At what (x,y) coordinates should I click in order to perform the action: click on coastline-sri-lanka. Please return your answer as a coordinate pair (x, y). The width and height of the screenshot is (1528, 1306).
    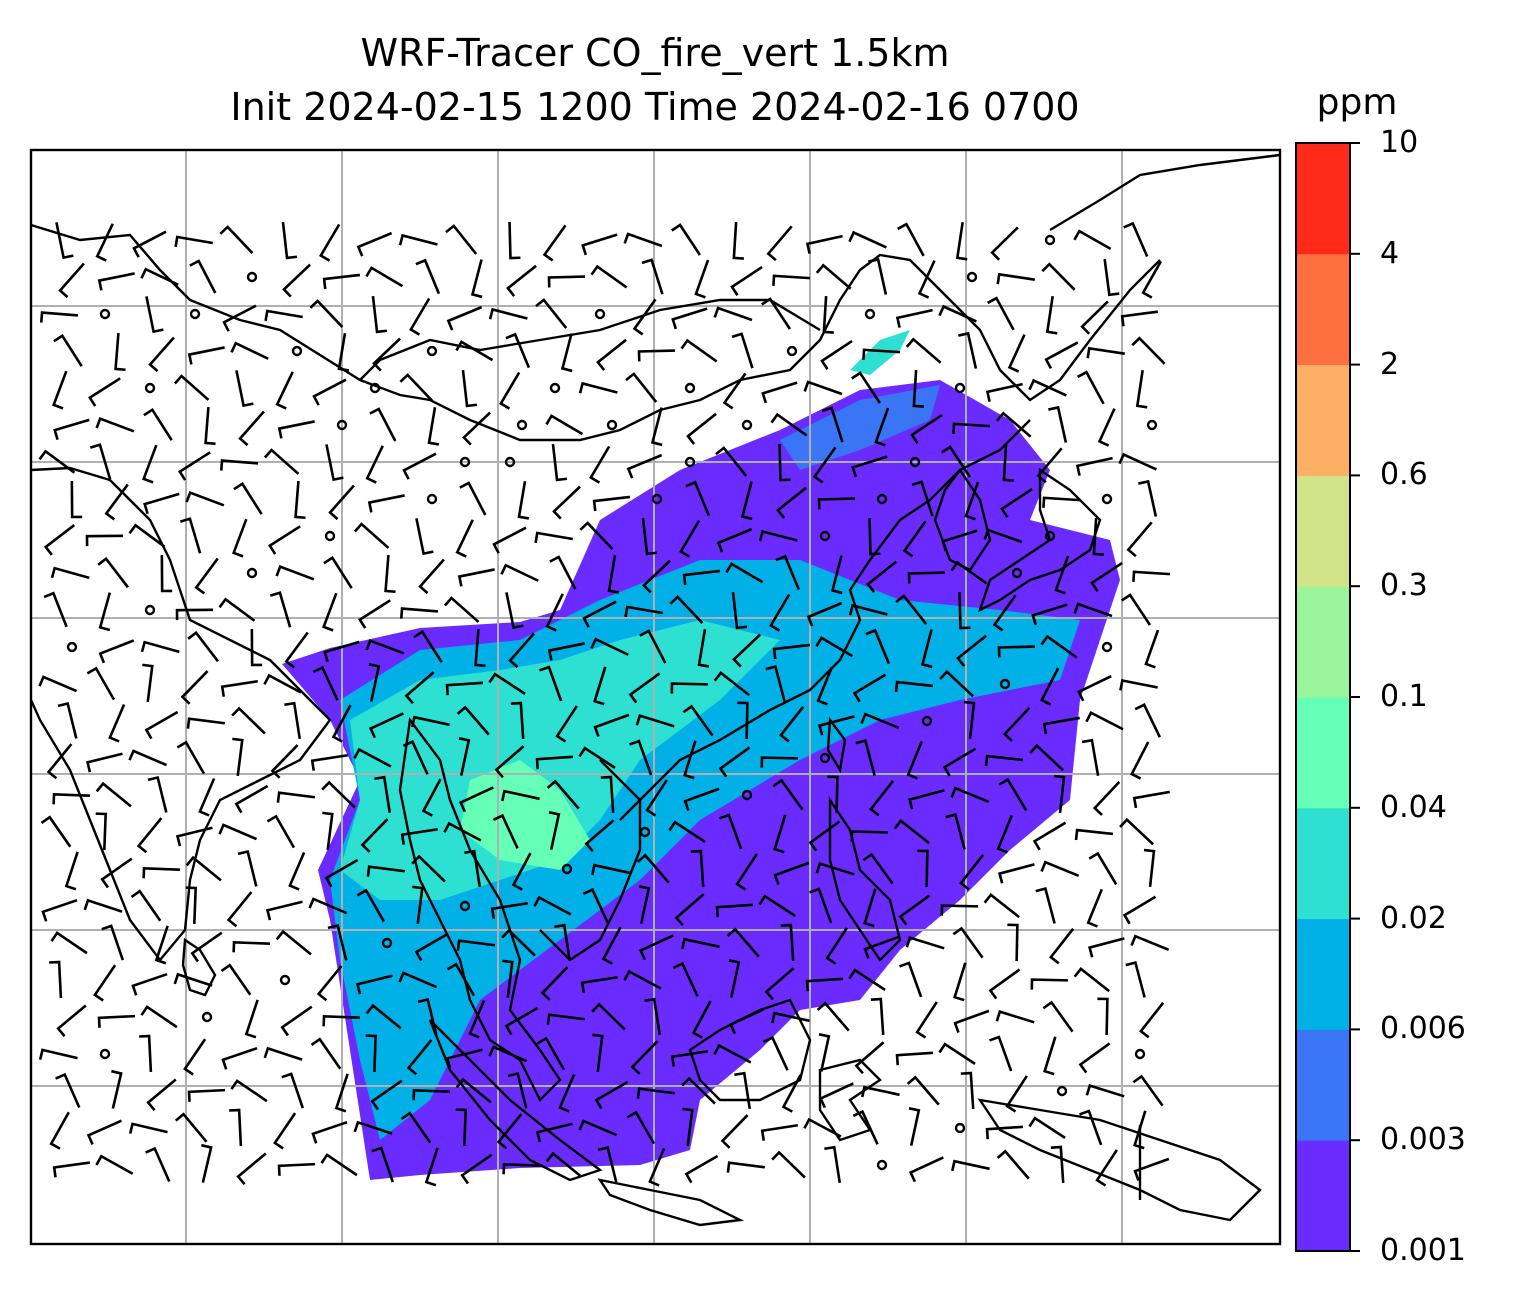
    Looking at the image, I should click on (199, 967).